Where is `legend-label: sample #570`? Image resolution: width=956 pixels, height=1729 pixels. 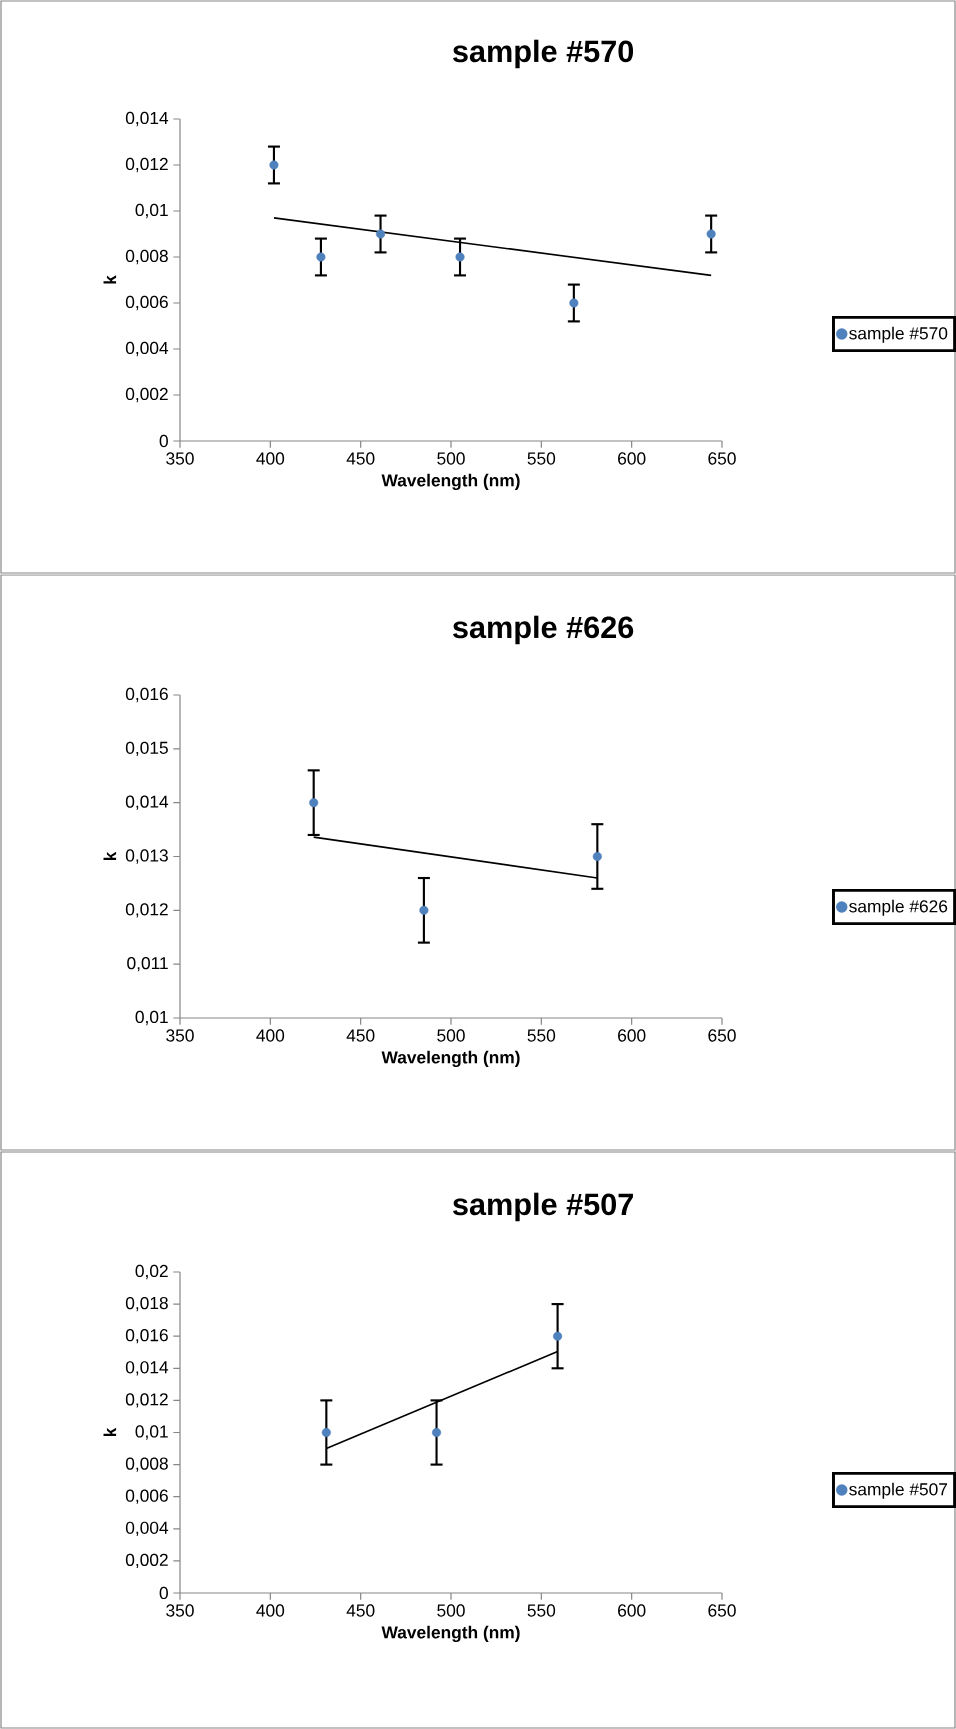
legend-label: sample #570 is located at coordinates (898, 334).